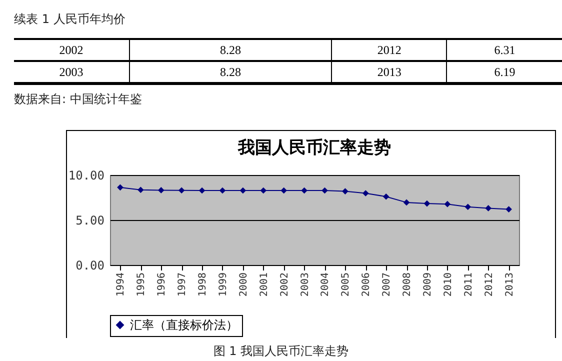 Image resolution: width=562 pixels, height=361 pixels. I want to click on text: 2002, so click(71, 50).